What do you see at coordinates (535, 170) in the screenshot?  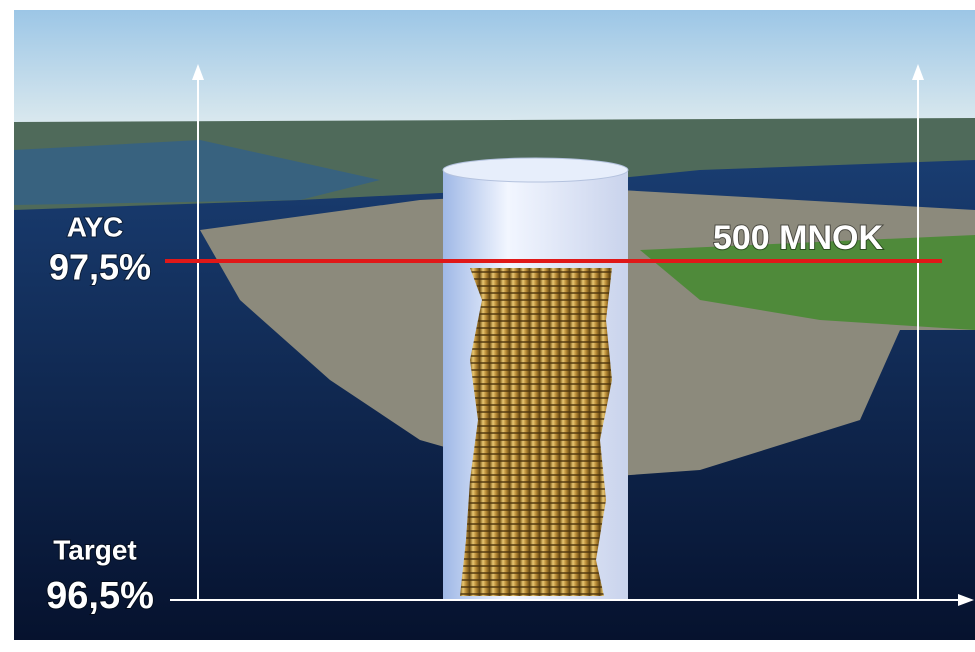 I see `cylinder-top` at bounding box center [535, 170].